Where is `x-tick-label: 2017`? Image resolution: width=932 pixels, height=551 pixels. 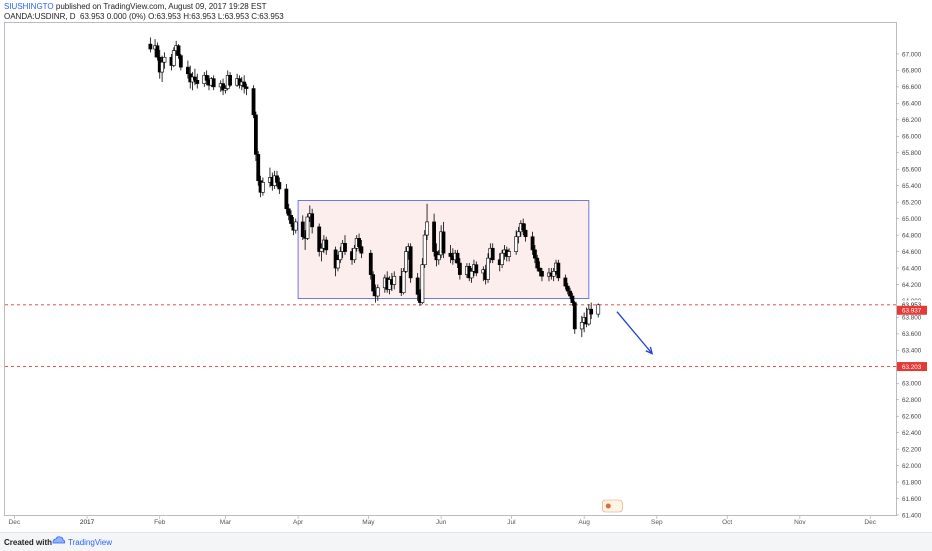
x-tick-label: 2017 is located at coordinates (87, 522).